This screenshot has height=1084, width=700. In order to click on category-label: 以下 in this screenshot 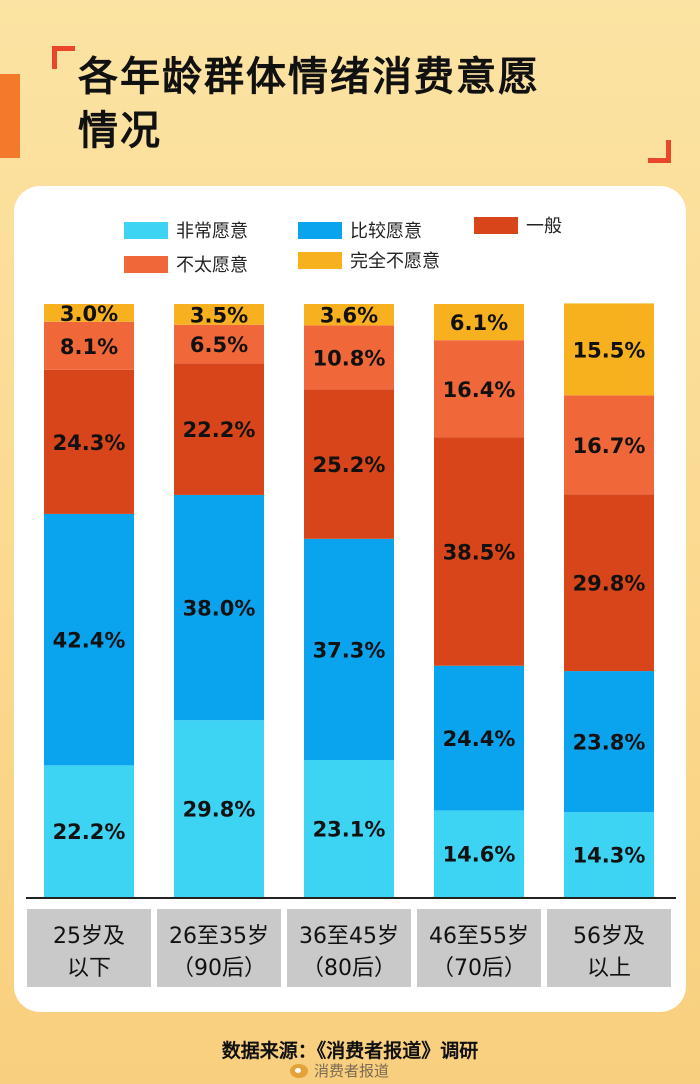, I will do `click(89, 968)`.